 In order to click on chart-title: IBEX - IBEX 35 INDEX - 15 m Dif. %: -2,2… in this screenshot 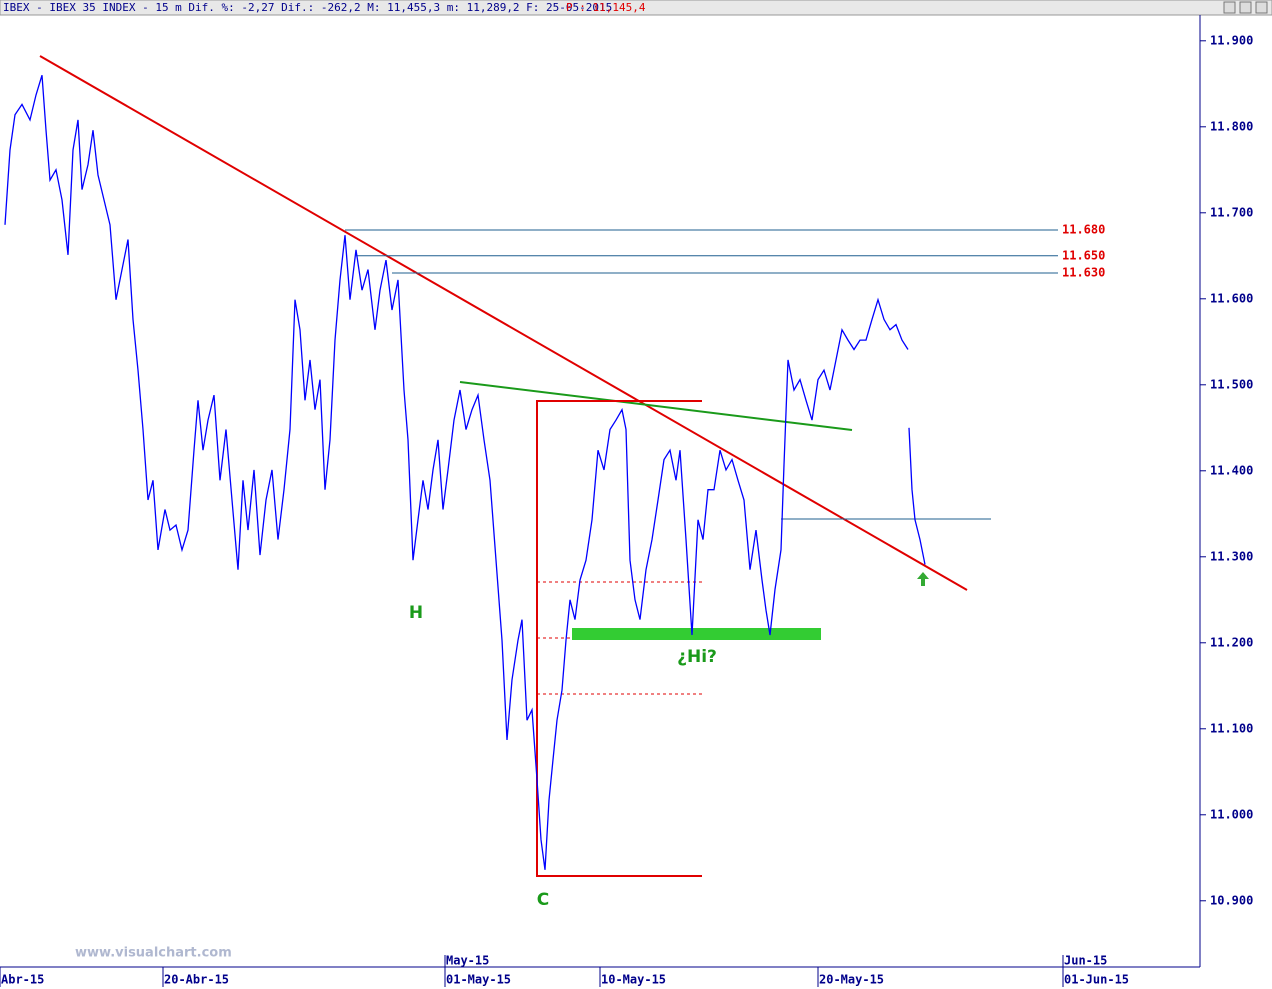, I will do `click(307, 7)`.